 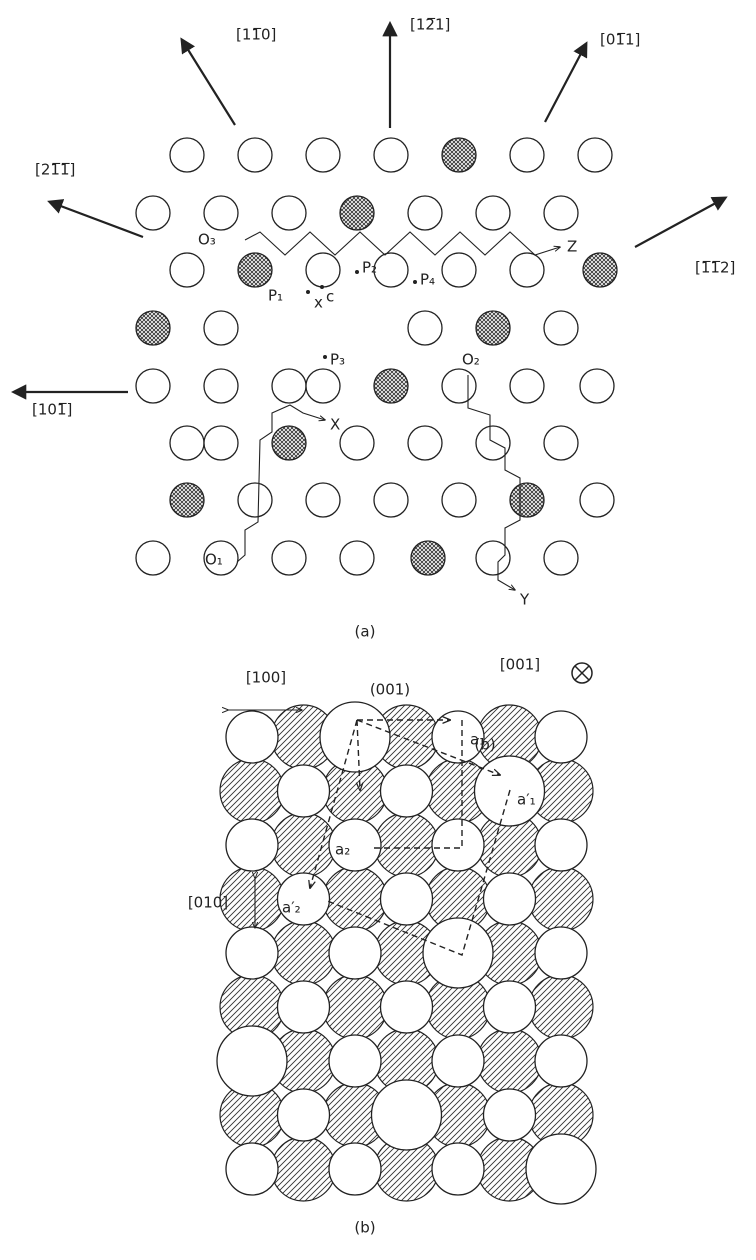 What do you see at coordinates (524, 600) in the screenshot?
I see `point-label: Y` at bounding box center [524, 600].